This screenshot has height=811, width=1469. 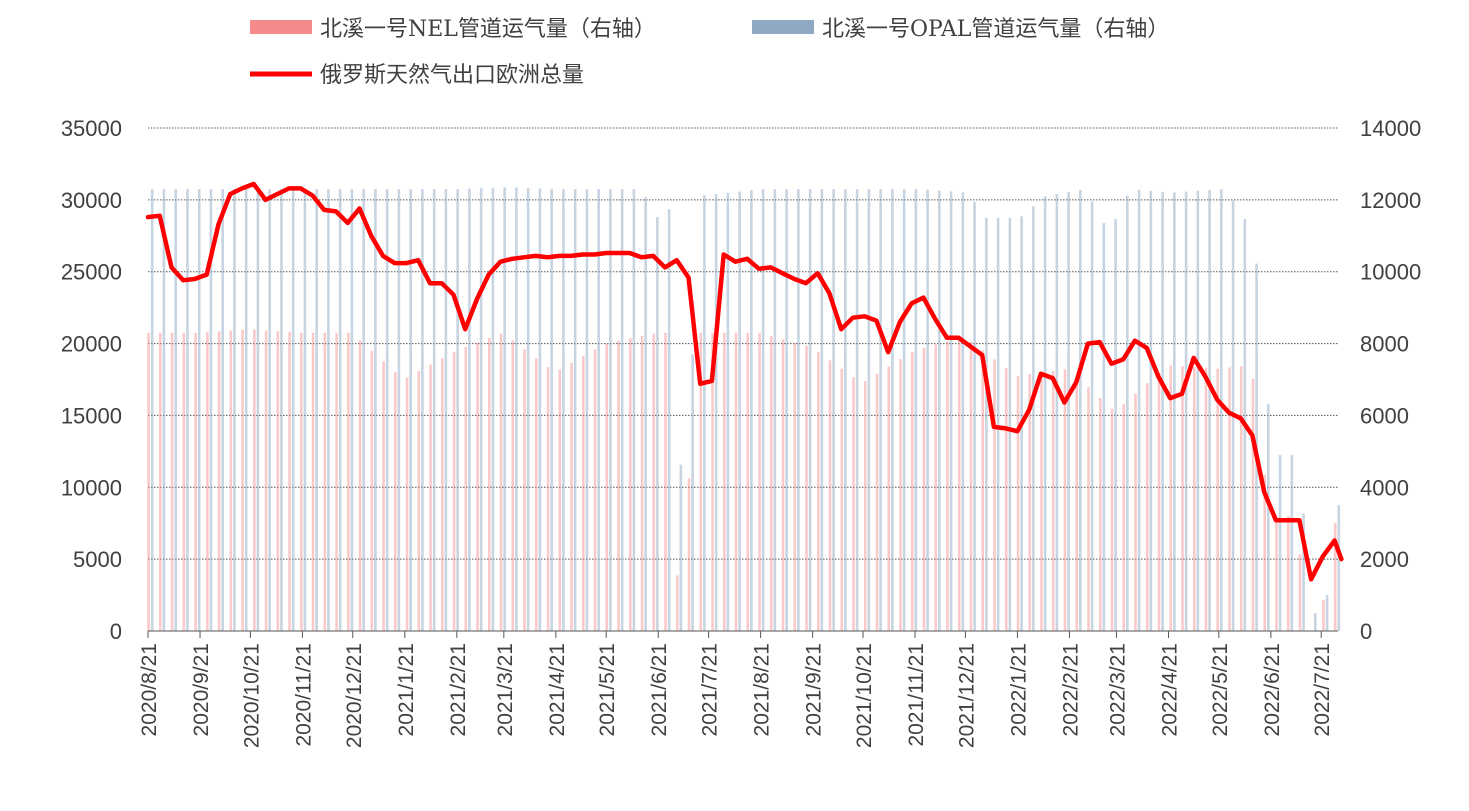 I want to click on x-tick-label: 2021/2/21, so click(x=458, y=689).